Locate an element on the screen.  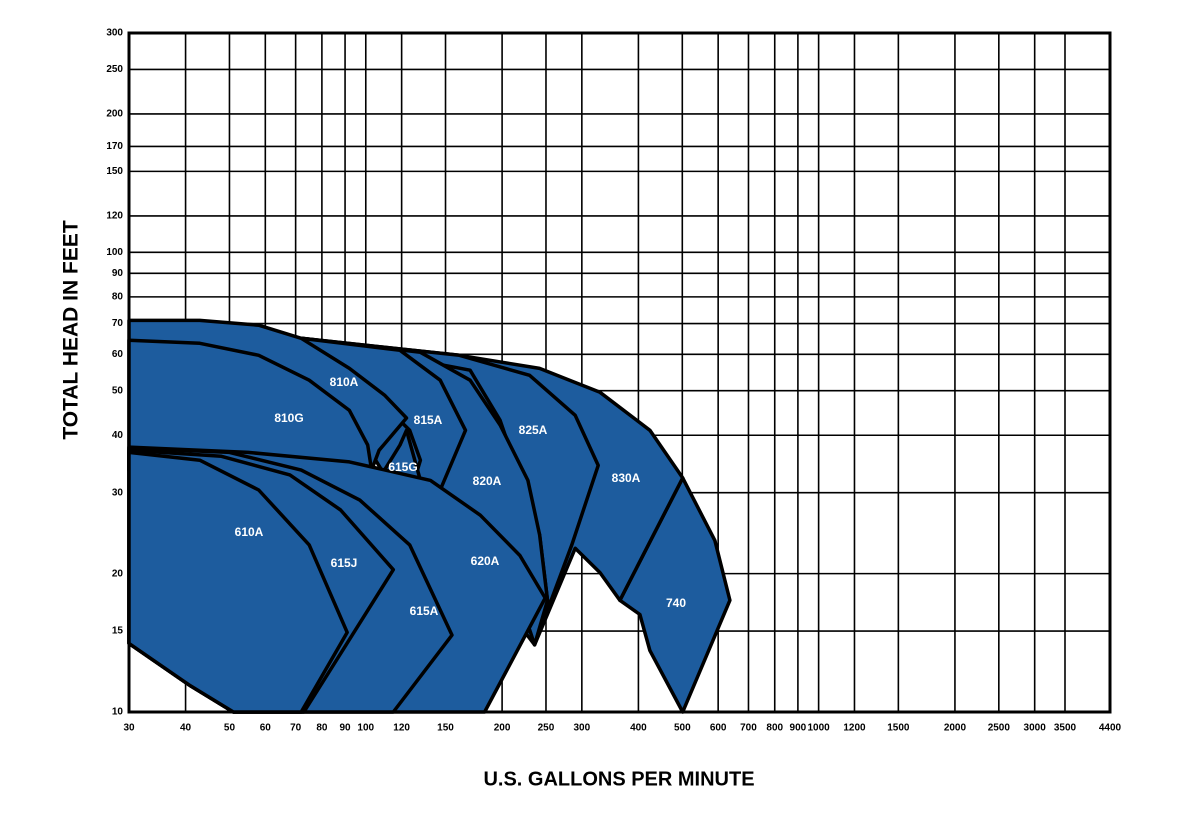
x-tick-label: 500 is located at coordinates (682, 728).